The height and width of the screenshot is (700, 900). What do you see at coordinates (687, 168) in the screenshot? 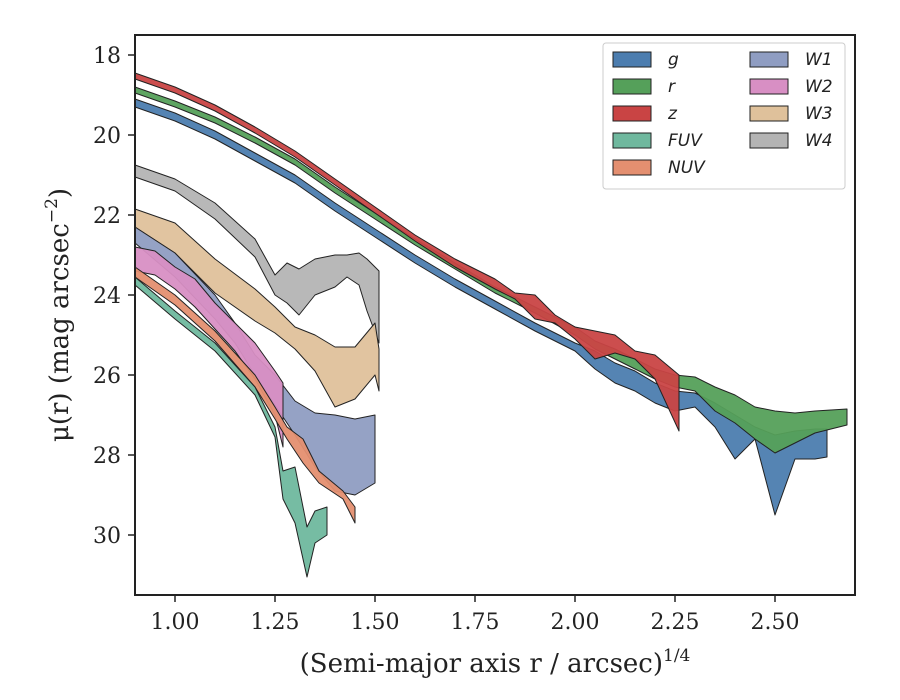
I see `legend-label-NUV: NUV` at bounding box center [687, 168].